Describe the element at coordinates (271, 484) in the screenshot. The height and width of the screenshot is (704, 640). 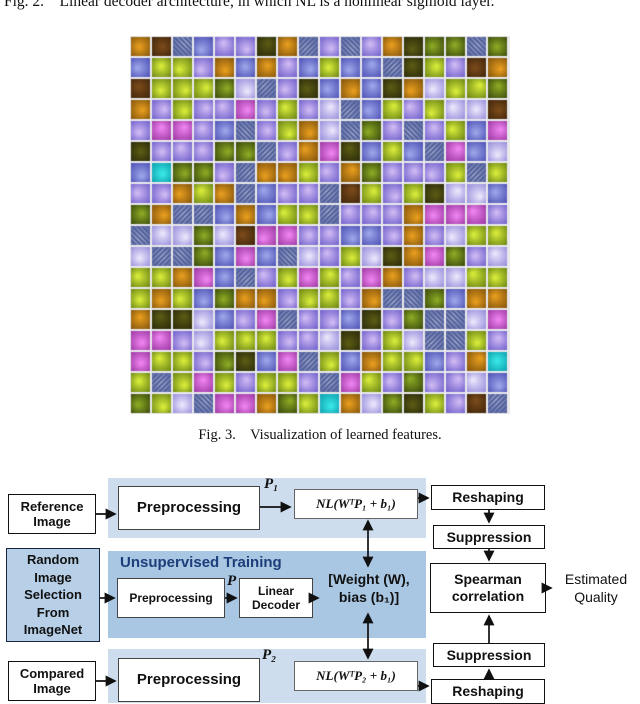
I see `p1-label: P₁` at that location.